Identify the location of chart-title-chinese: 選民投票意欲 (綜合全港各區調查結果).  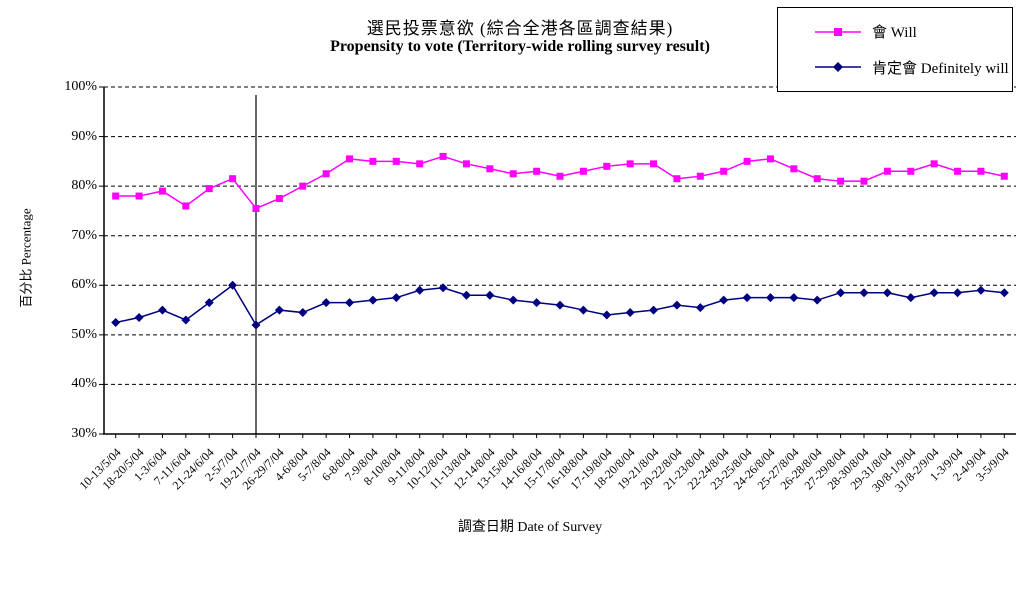
(520, 28).